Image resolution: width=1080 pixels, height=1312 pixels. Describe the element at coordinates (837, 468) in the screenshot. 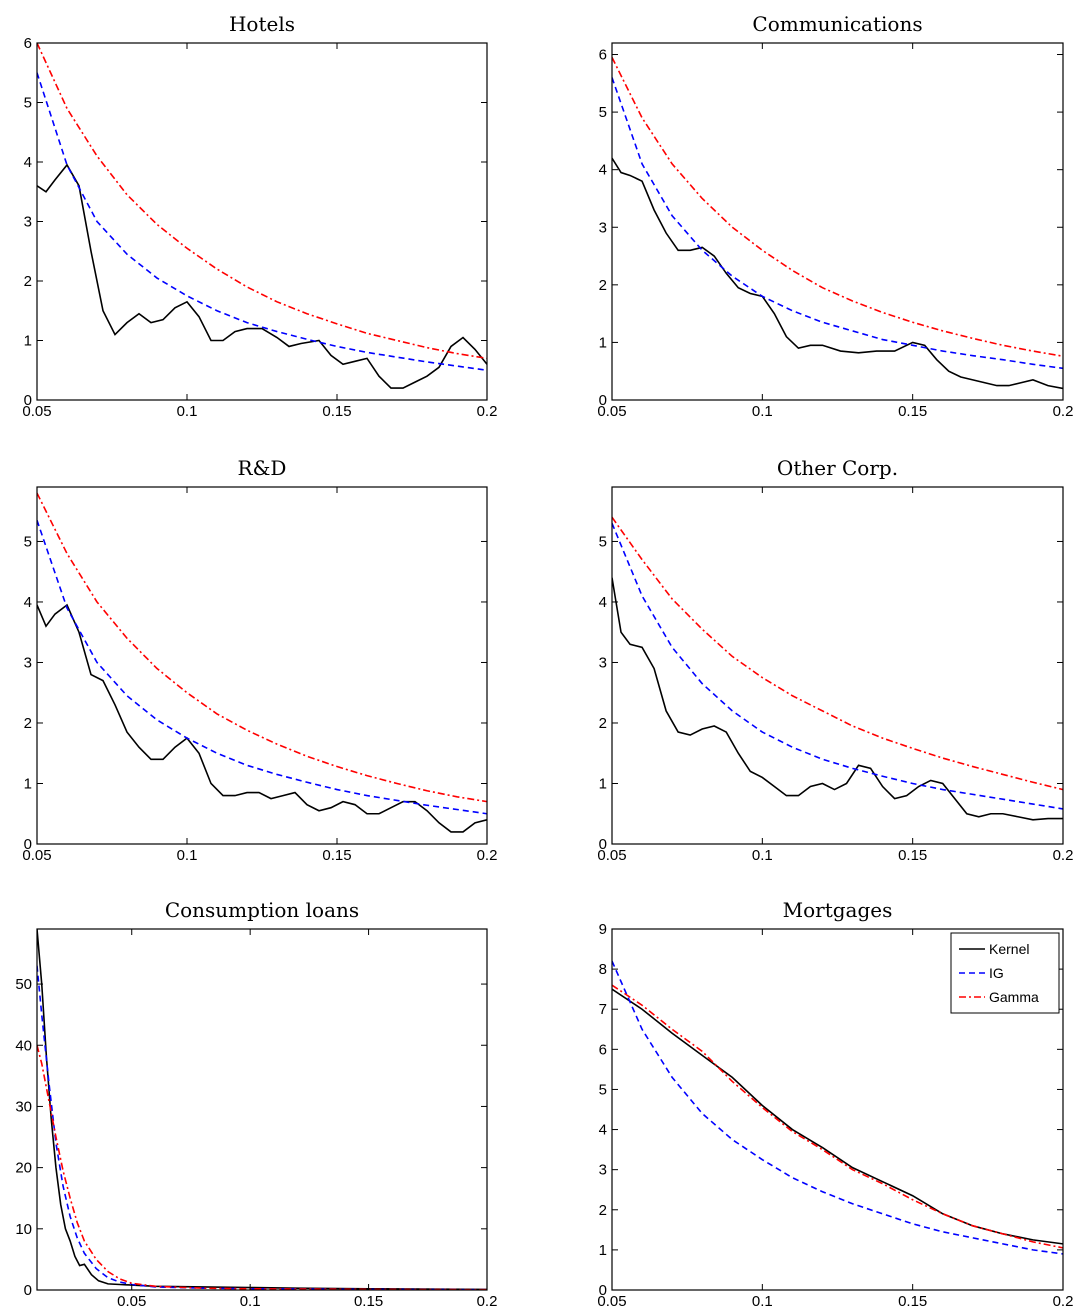

I see `panel-title: Other Corp.` at that location.